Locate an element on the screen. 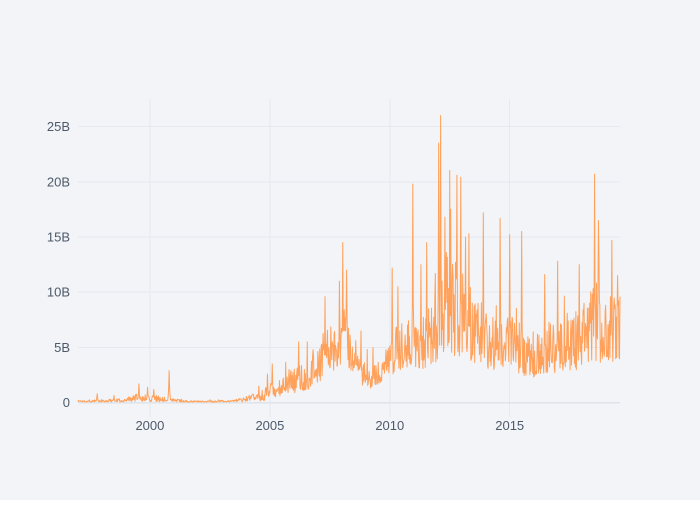 This screenshot has height=505, width=700. y-tick-label: 5B is located at coordinates (62, 347).